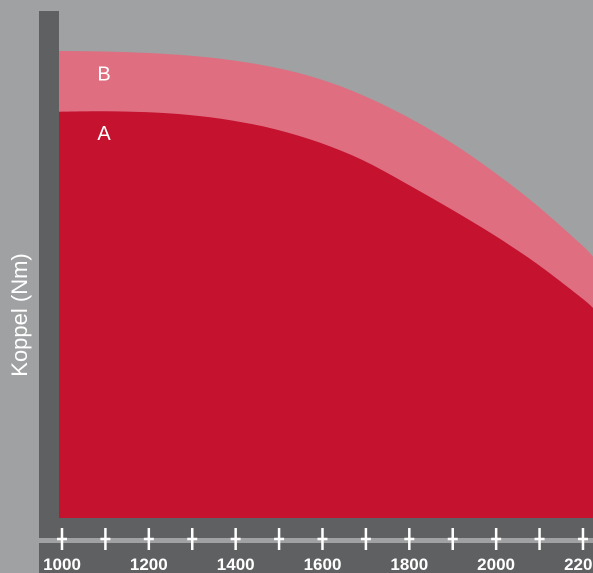  Describe the element at coordinates (316, 528) in the screenshot. I see `x-axis-bar` at that location.